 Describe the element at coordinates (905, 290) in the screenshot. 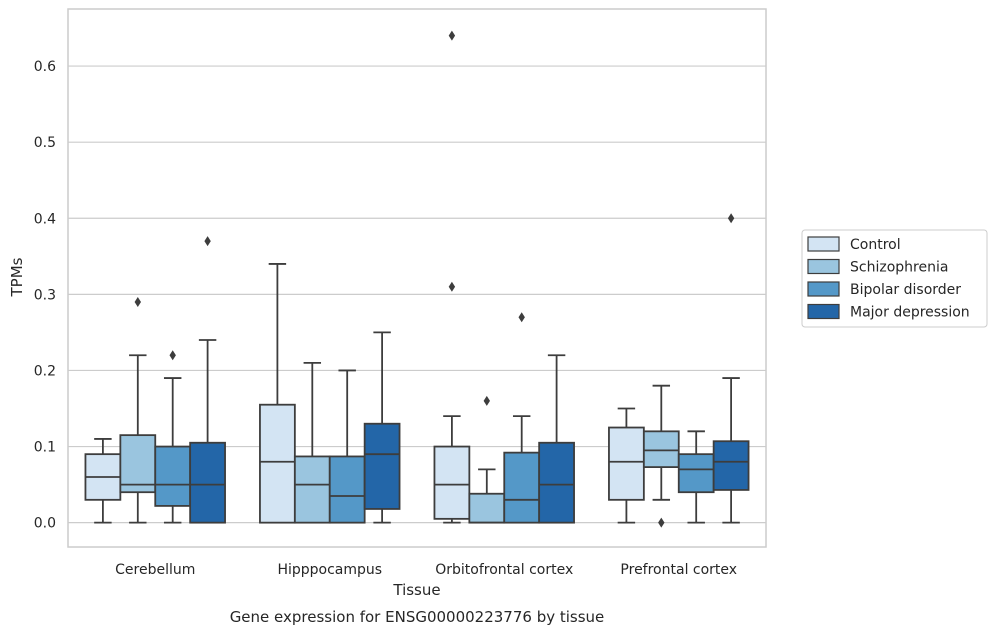

I see `legend-label: Bipolar disorder` at that location.